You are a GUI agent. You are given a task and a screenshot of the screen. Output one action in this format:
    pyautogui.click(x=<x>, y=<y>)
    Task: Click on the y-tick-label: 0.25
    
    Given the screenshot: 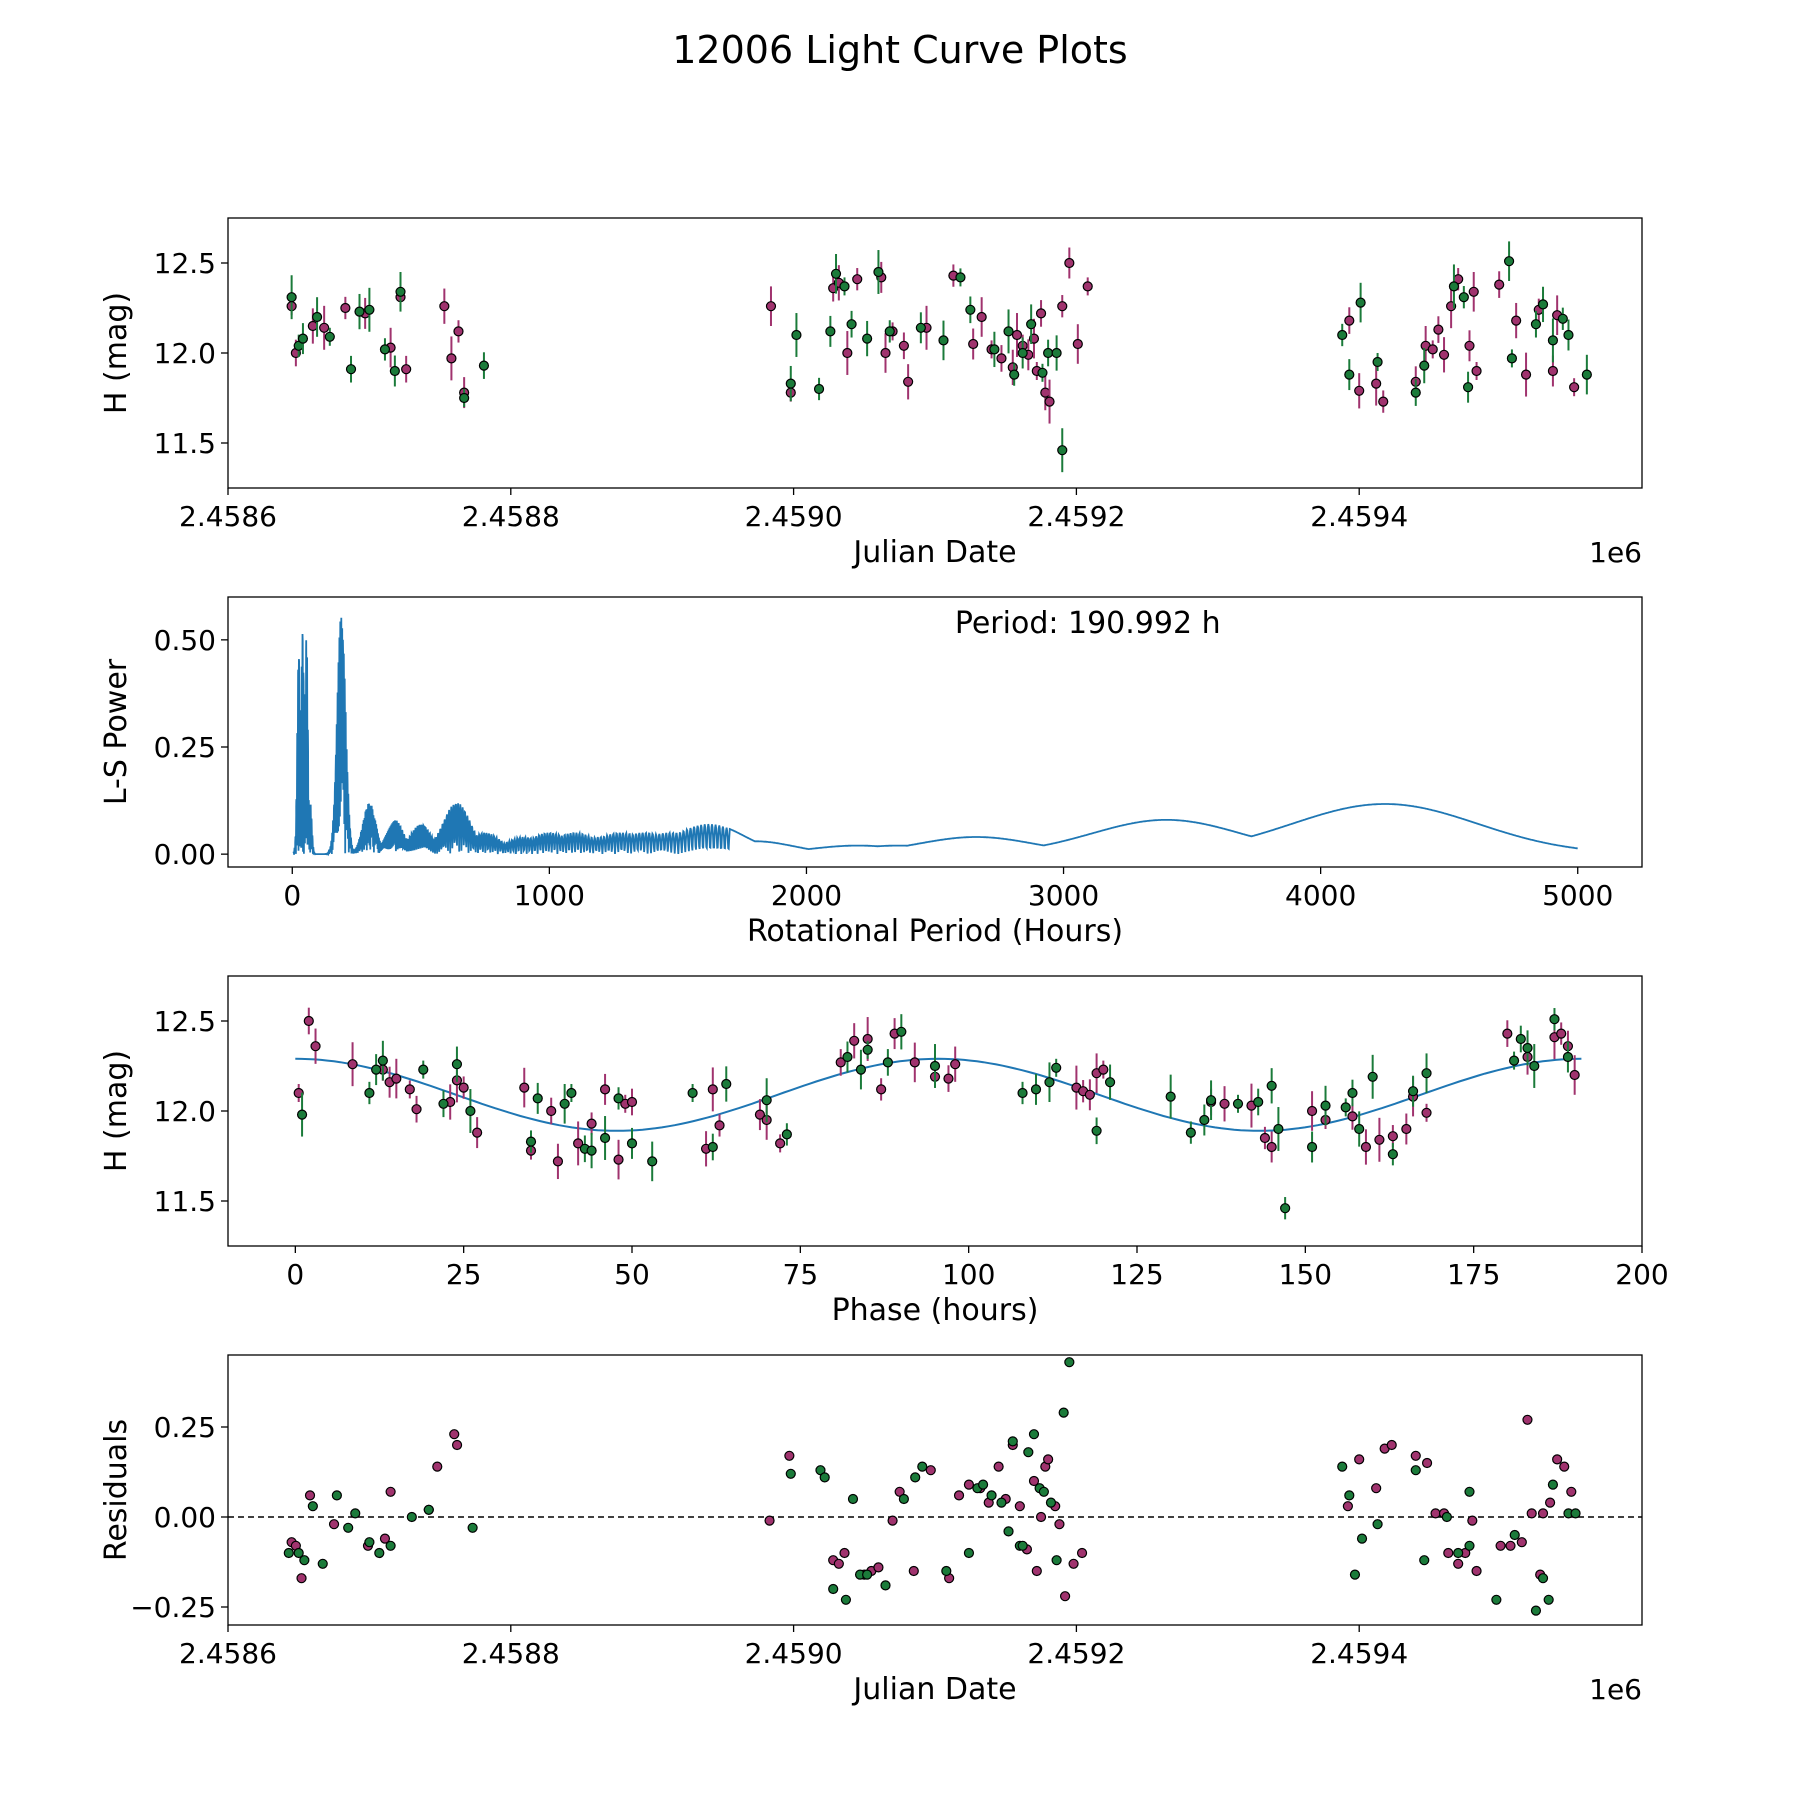 What is the action you would take?
    pyautogui.click(x=185, y=1427)
    